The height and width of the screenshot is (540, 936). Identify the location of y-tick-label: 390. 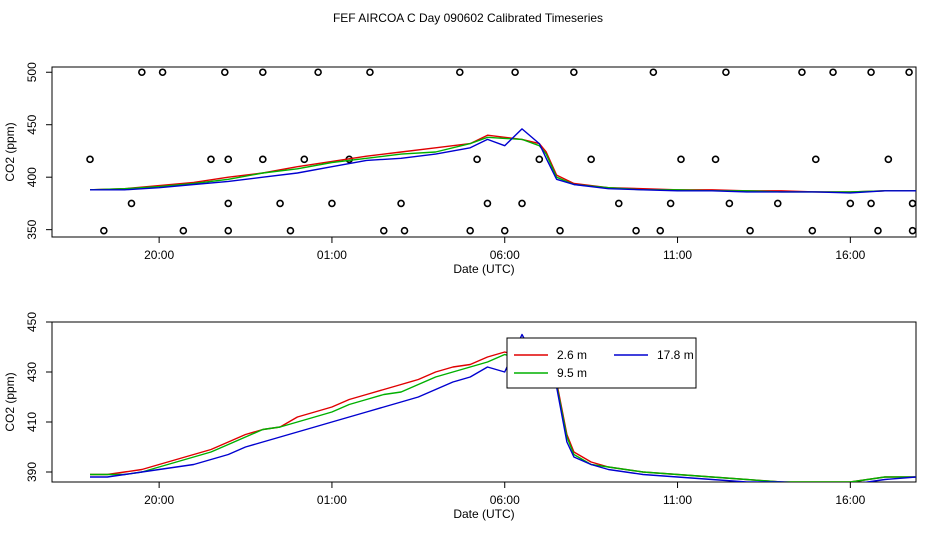
(32, 472).